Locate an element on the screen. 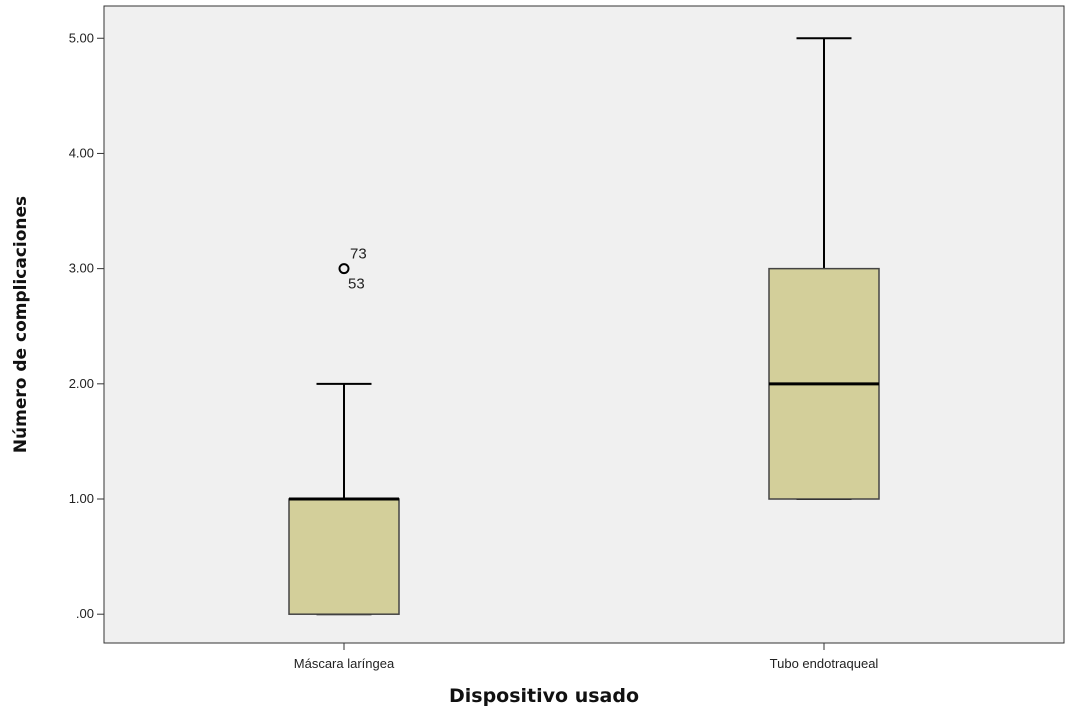  y-tick-label: 3.00 is located at coordinates (81, 268).